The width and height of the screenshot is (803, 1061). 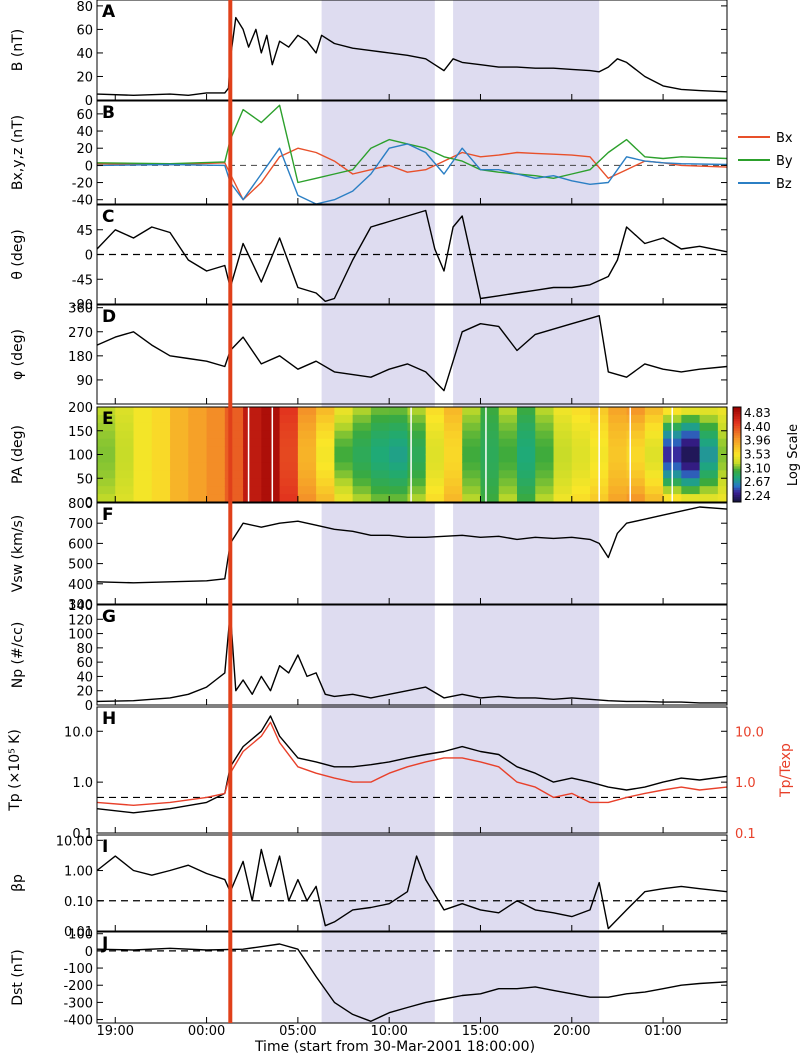 What do you see at coordinates (89, 101) in the screenshot?
I see `y-tick-label: 0` at bounding box center [89, 101].